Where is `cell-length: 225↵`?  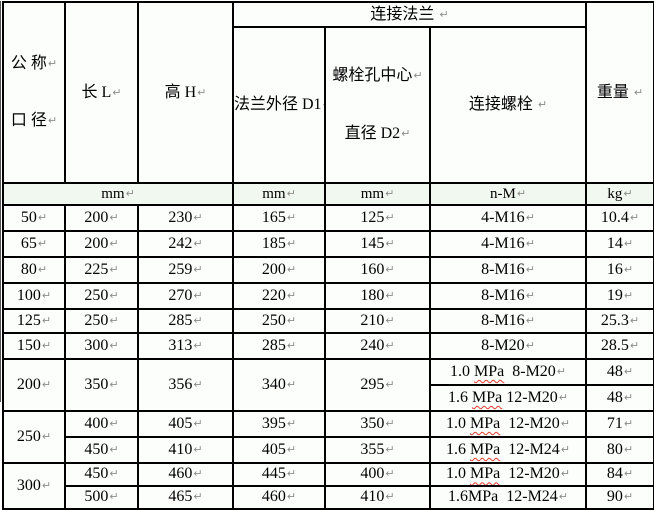 cell-length: 225↵ is located at coordinates (101, 269).